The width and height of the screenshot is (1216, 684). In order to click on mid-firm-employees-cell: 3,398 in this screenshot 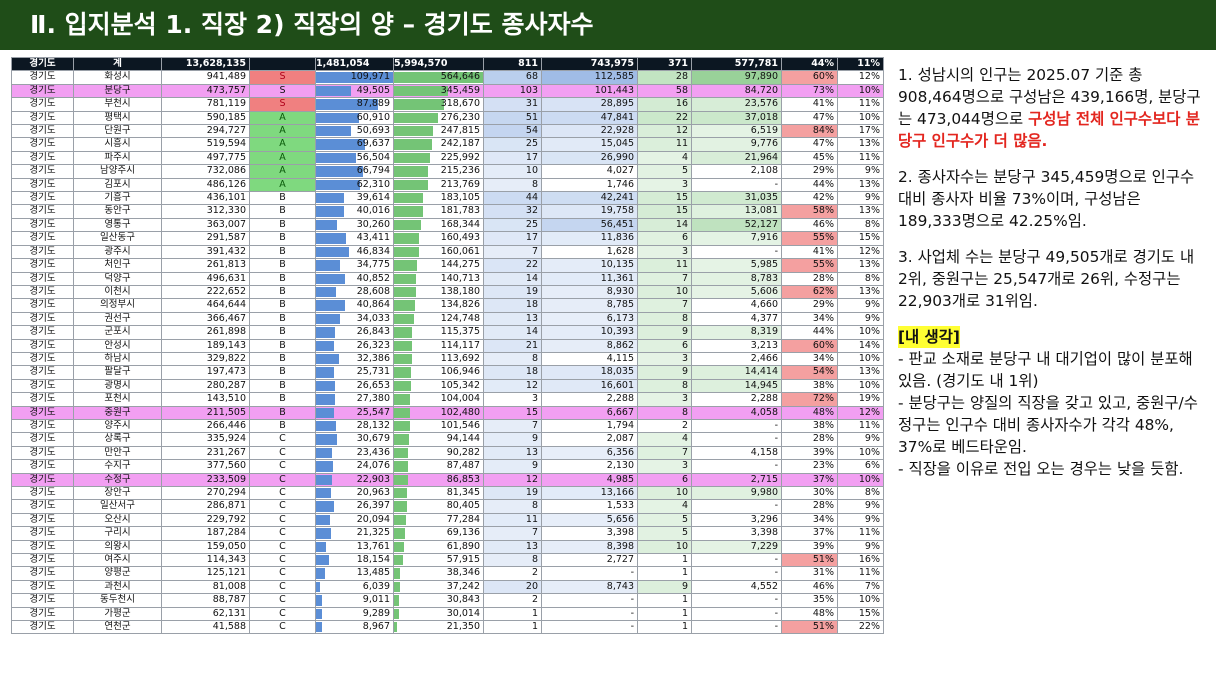, I will do `click(736, 533)`.